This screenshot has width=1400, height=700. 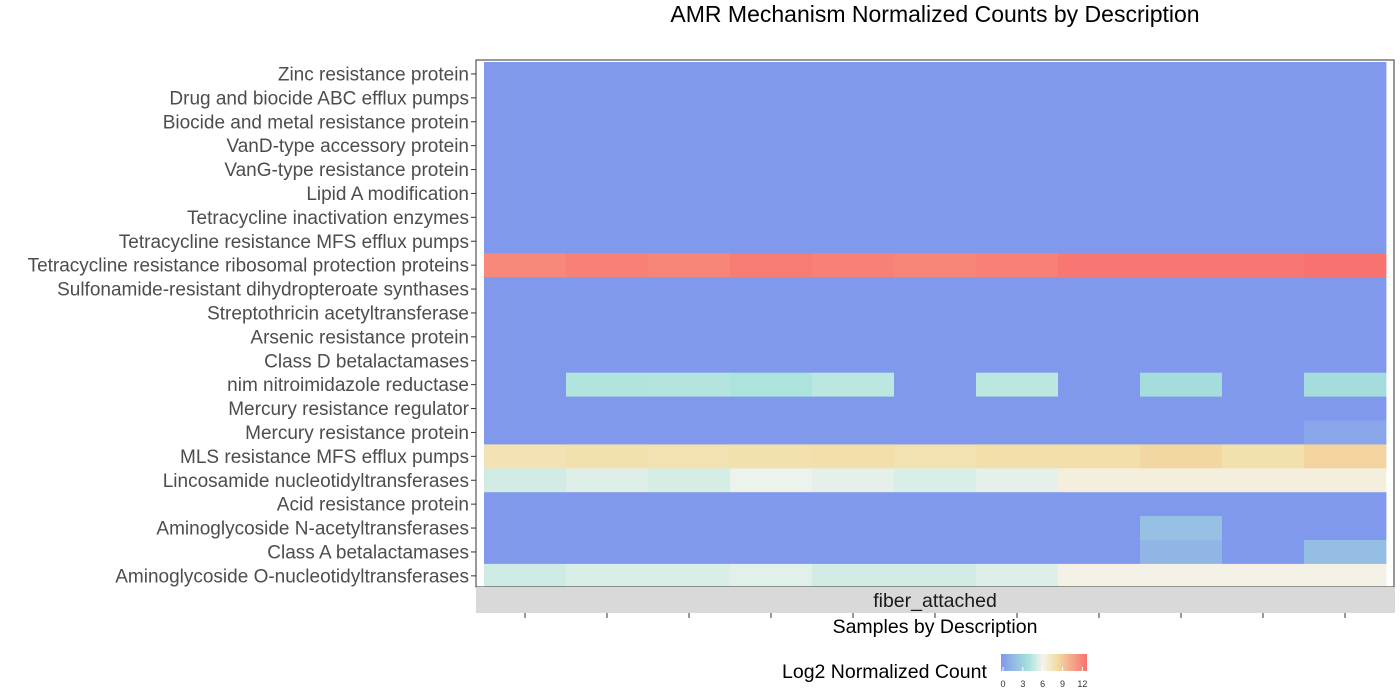 I want to click on facet-strip-label: fiber_attached, so click(x=935, y=601).